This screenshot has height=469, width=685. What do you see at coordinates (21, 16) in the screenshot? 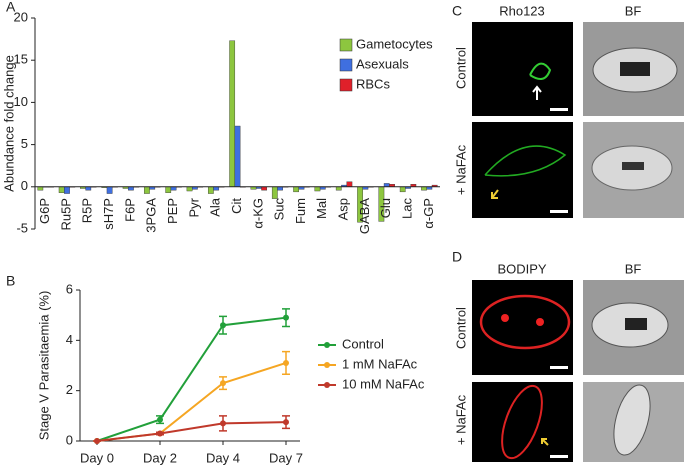
I see `y-tick-label: 20` at bounding box center [21, 16].